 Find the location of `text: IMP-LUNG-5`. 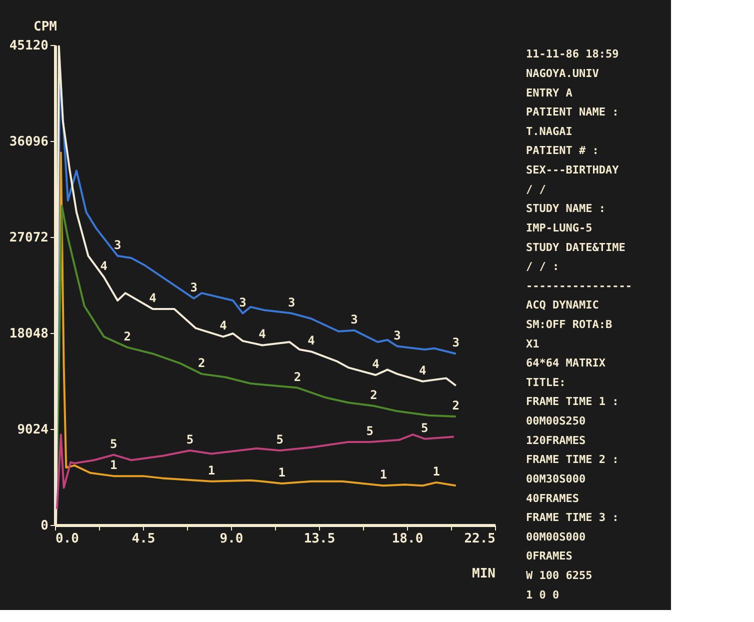

text: IMP-LUNG-5 is located at coordinates (559, 227).